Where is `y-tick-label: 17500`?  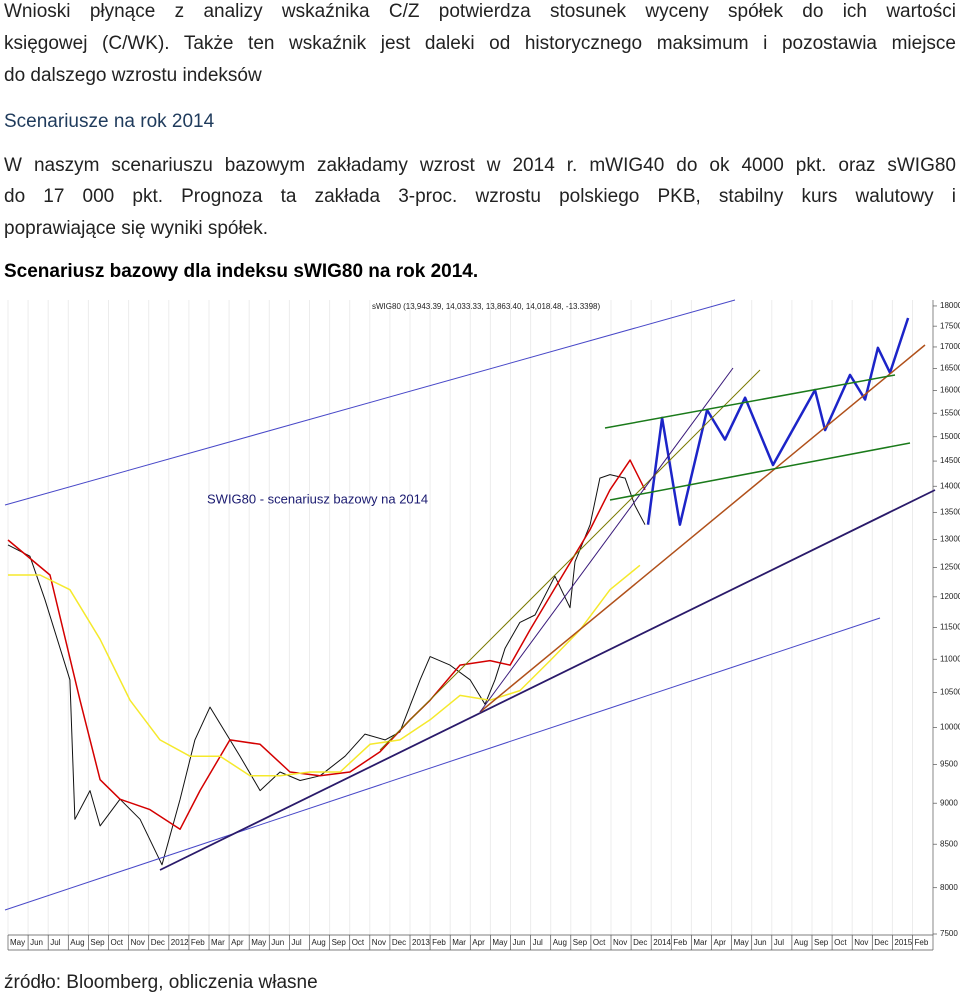 y-tick-label: 17500 is located at coordinates (950, 325).